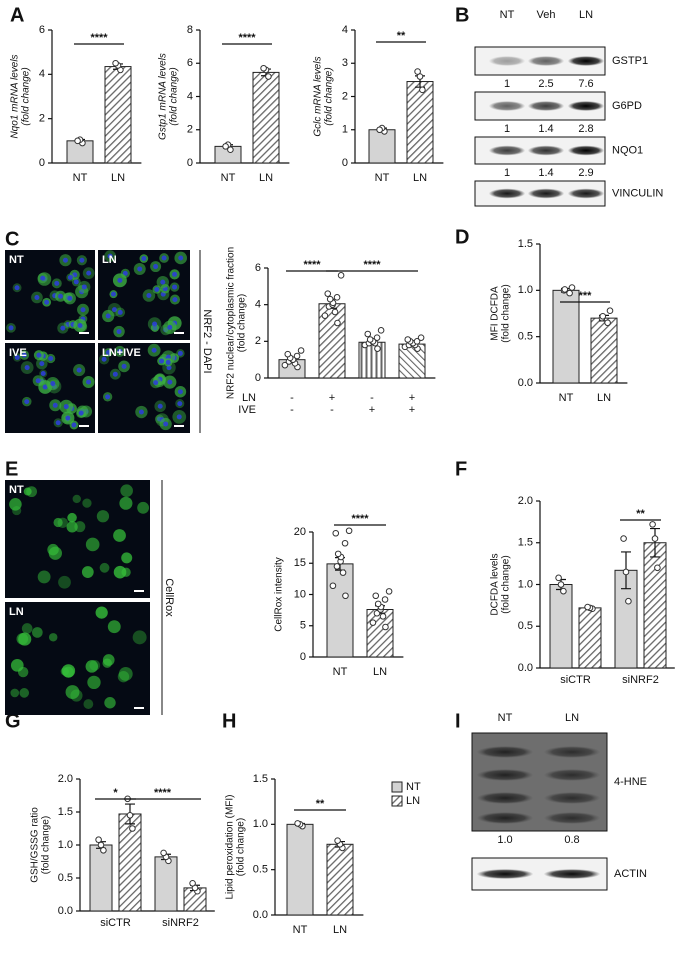  I want to click on blot-row-label: GSTP1, so click(630, 61).